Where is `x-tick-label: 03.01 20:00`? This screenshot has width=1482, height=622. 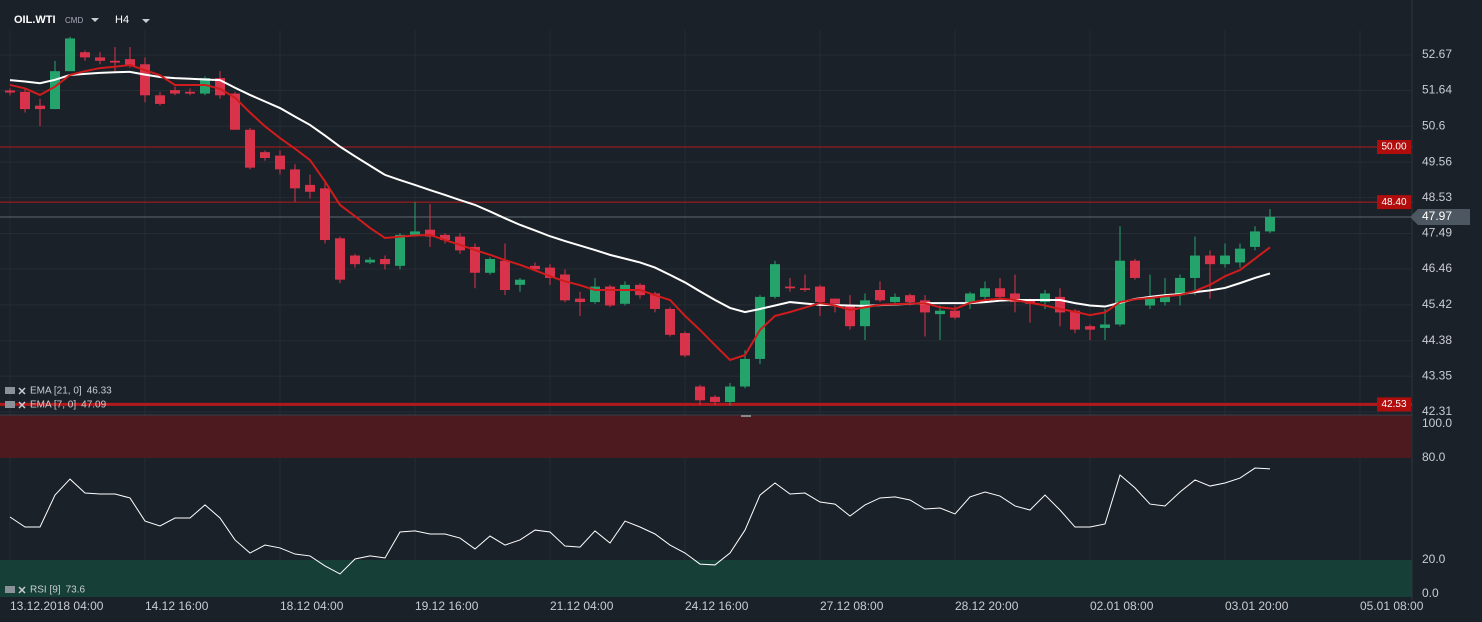 x-tick-label: 03.01 20:00 is located at coordinates (1257, 606).